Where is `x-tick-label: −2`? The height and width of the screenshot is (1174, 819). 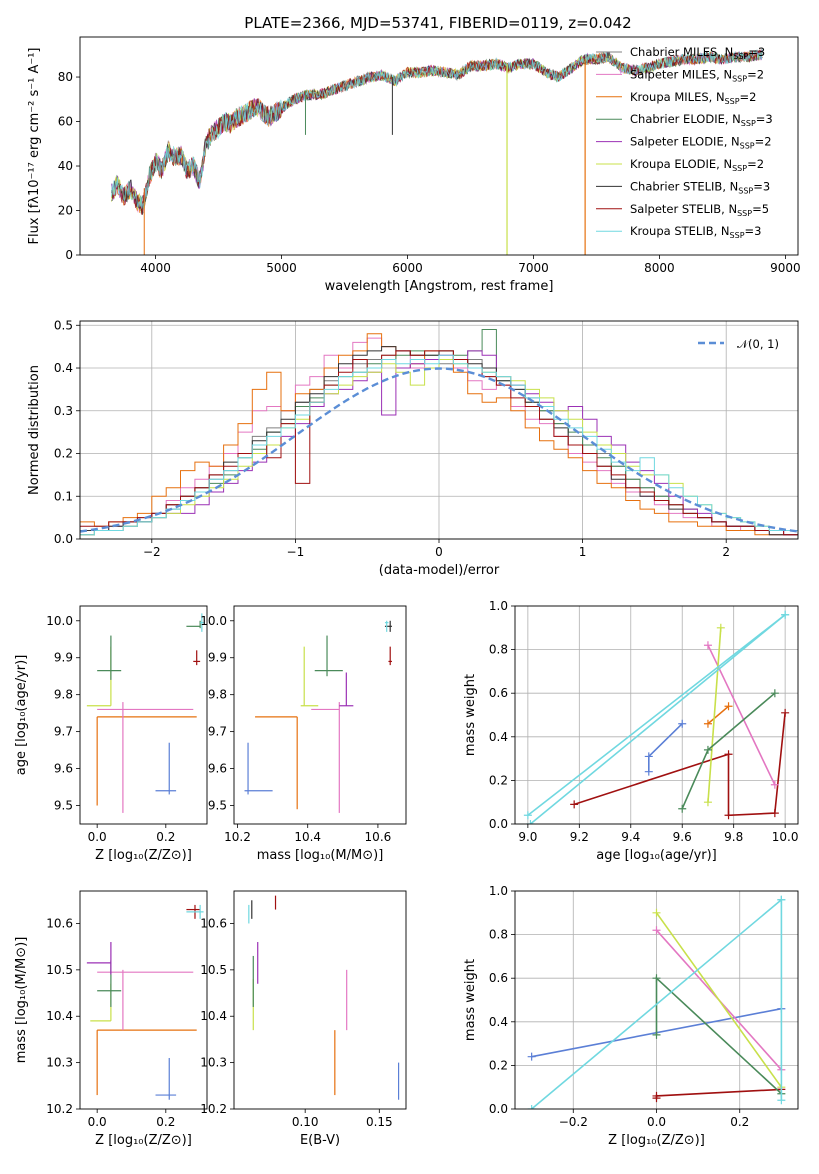 x-tick-label: −2 is located at coordinates (152, 552).